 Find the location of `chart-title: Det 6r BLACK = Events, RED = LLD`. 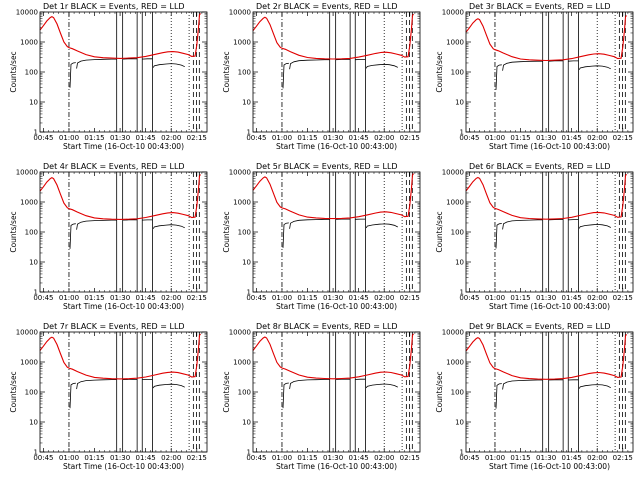

chart-title: Det 6r BLACK = Events, RED = LLD is located at coordinates (540, 166).